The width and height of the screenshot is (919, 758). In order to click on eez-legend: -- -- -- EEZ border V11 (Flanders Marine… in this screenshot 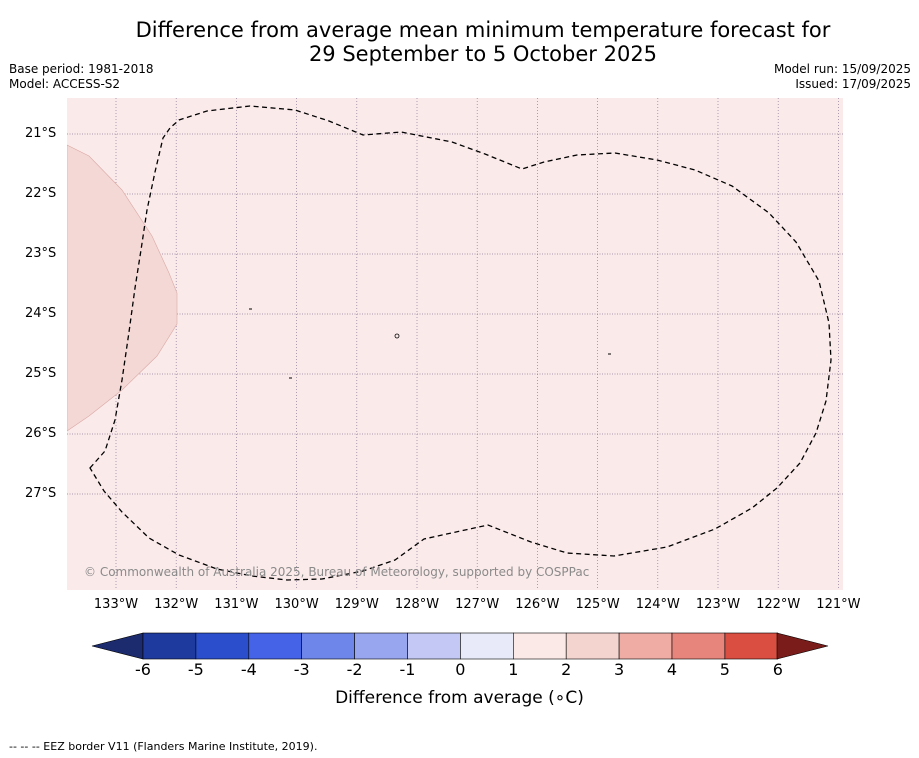, I will do `click(163, 746)`.